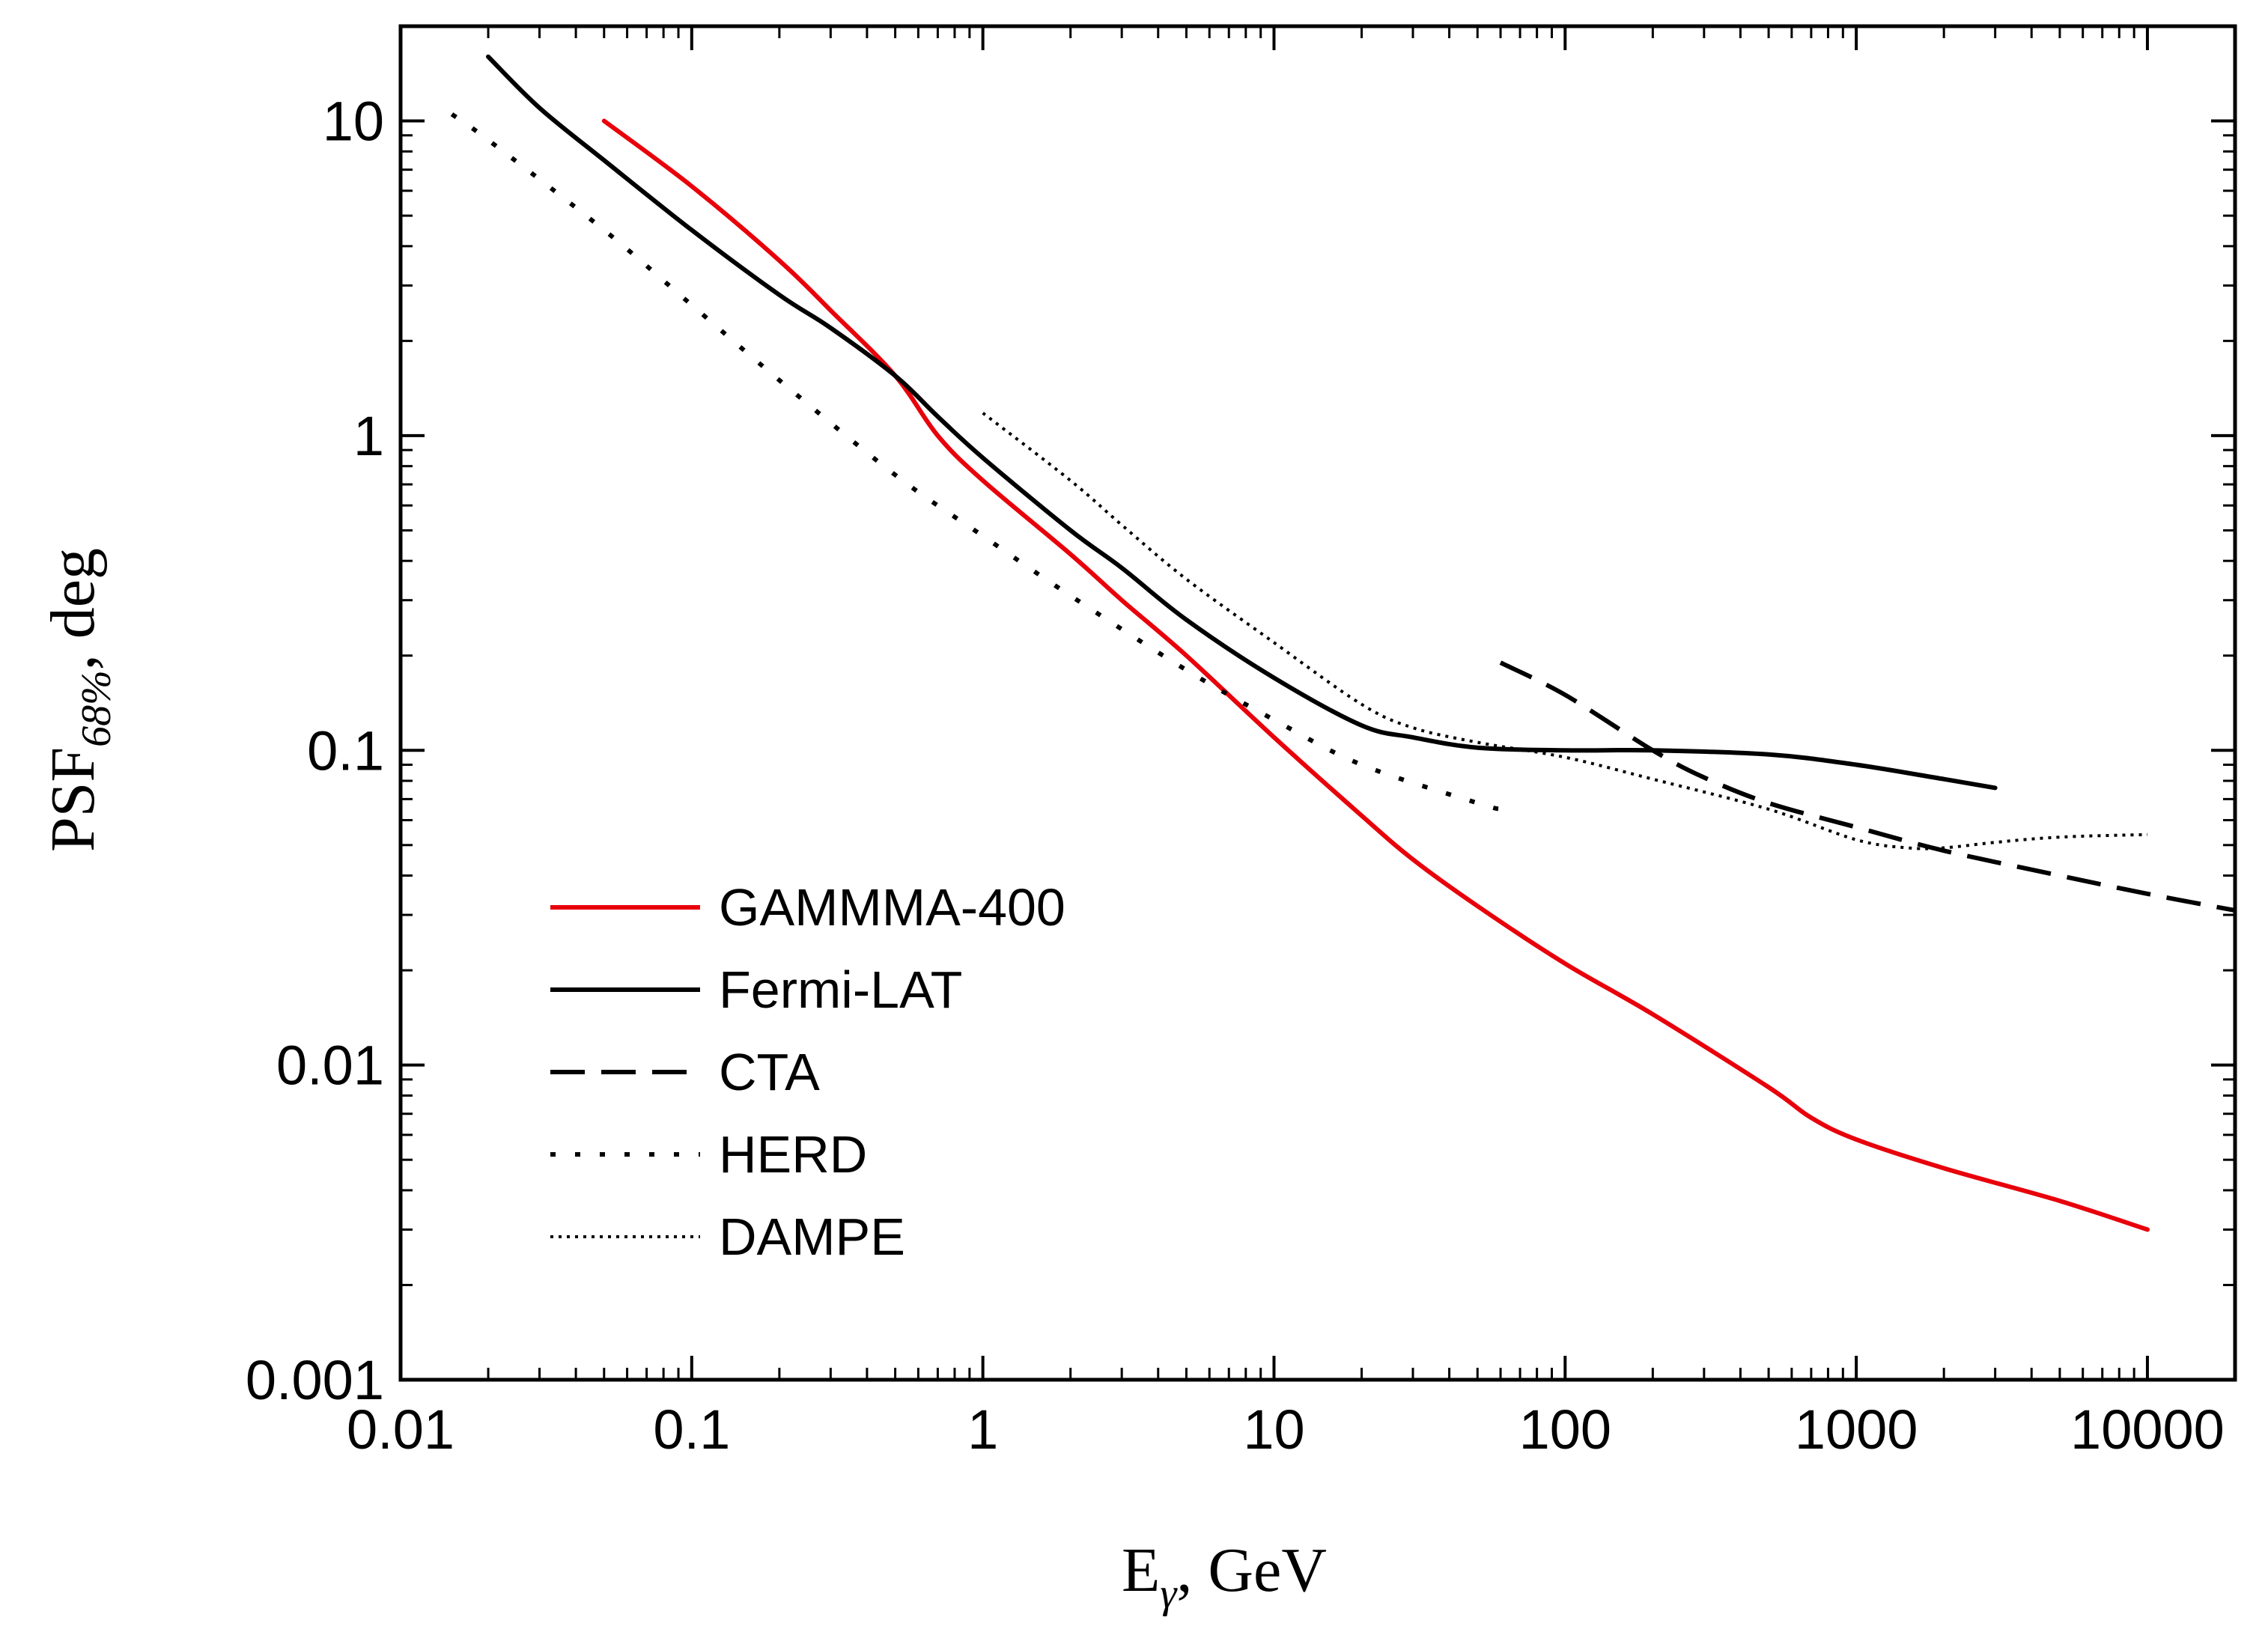  Describe the element at coordinates (793, 1154) in the screenshot. I see `legend-label: HERD` at that location.